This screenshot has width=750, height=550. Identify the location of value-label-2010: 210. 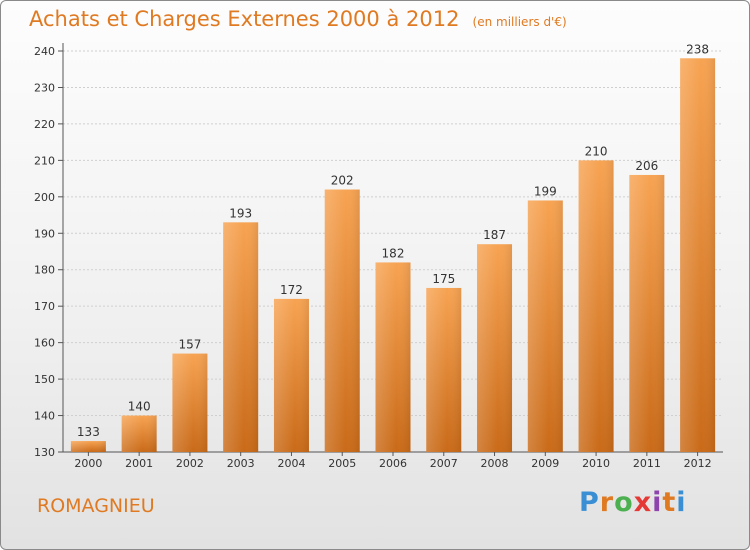
(596, 151).